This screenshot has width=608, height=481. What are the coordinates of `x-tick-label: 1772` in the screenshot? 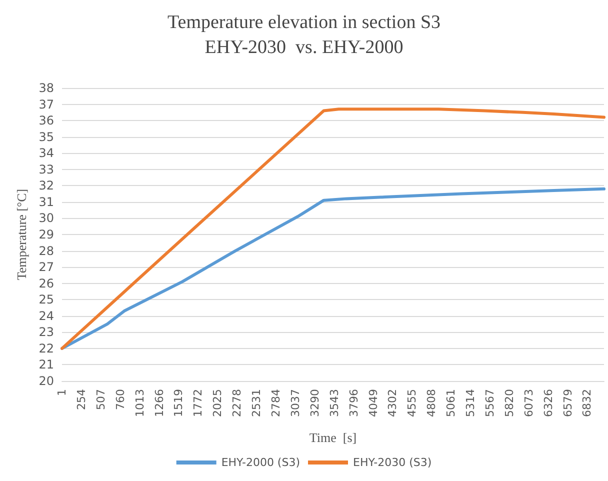 It's located at (198, 403).